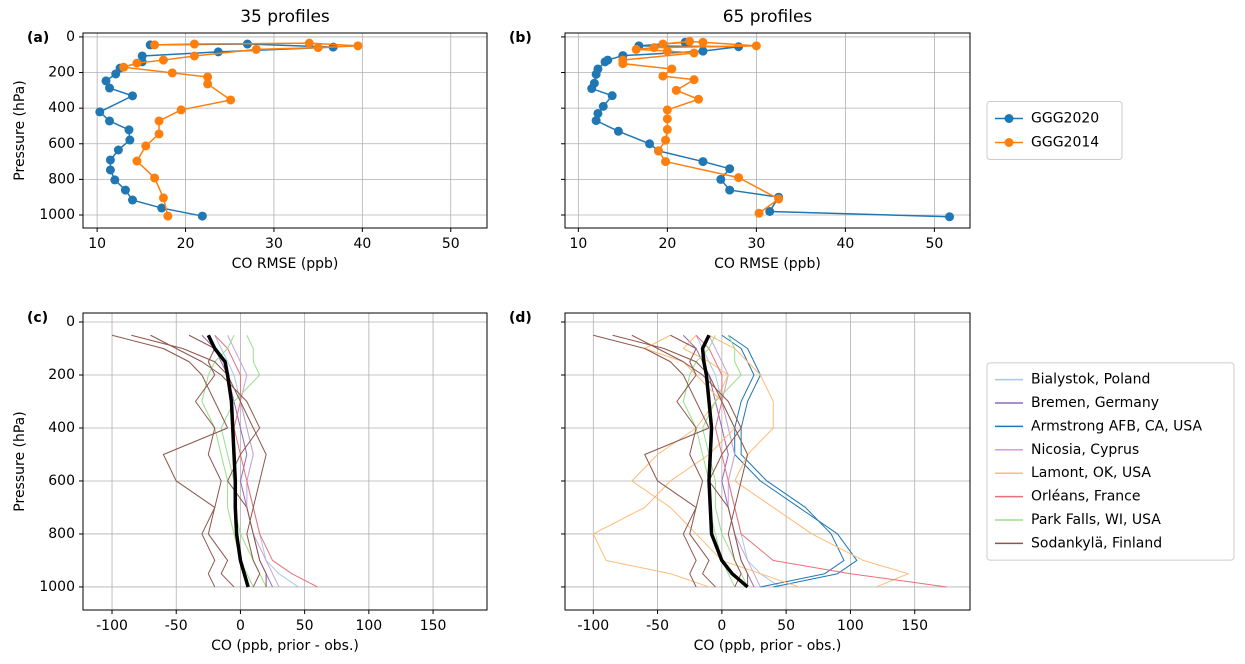  What do you see at coordinates (37, 318) in the screenshot?
I see `panel-label: (c)` at bounding box center [37, 318].